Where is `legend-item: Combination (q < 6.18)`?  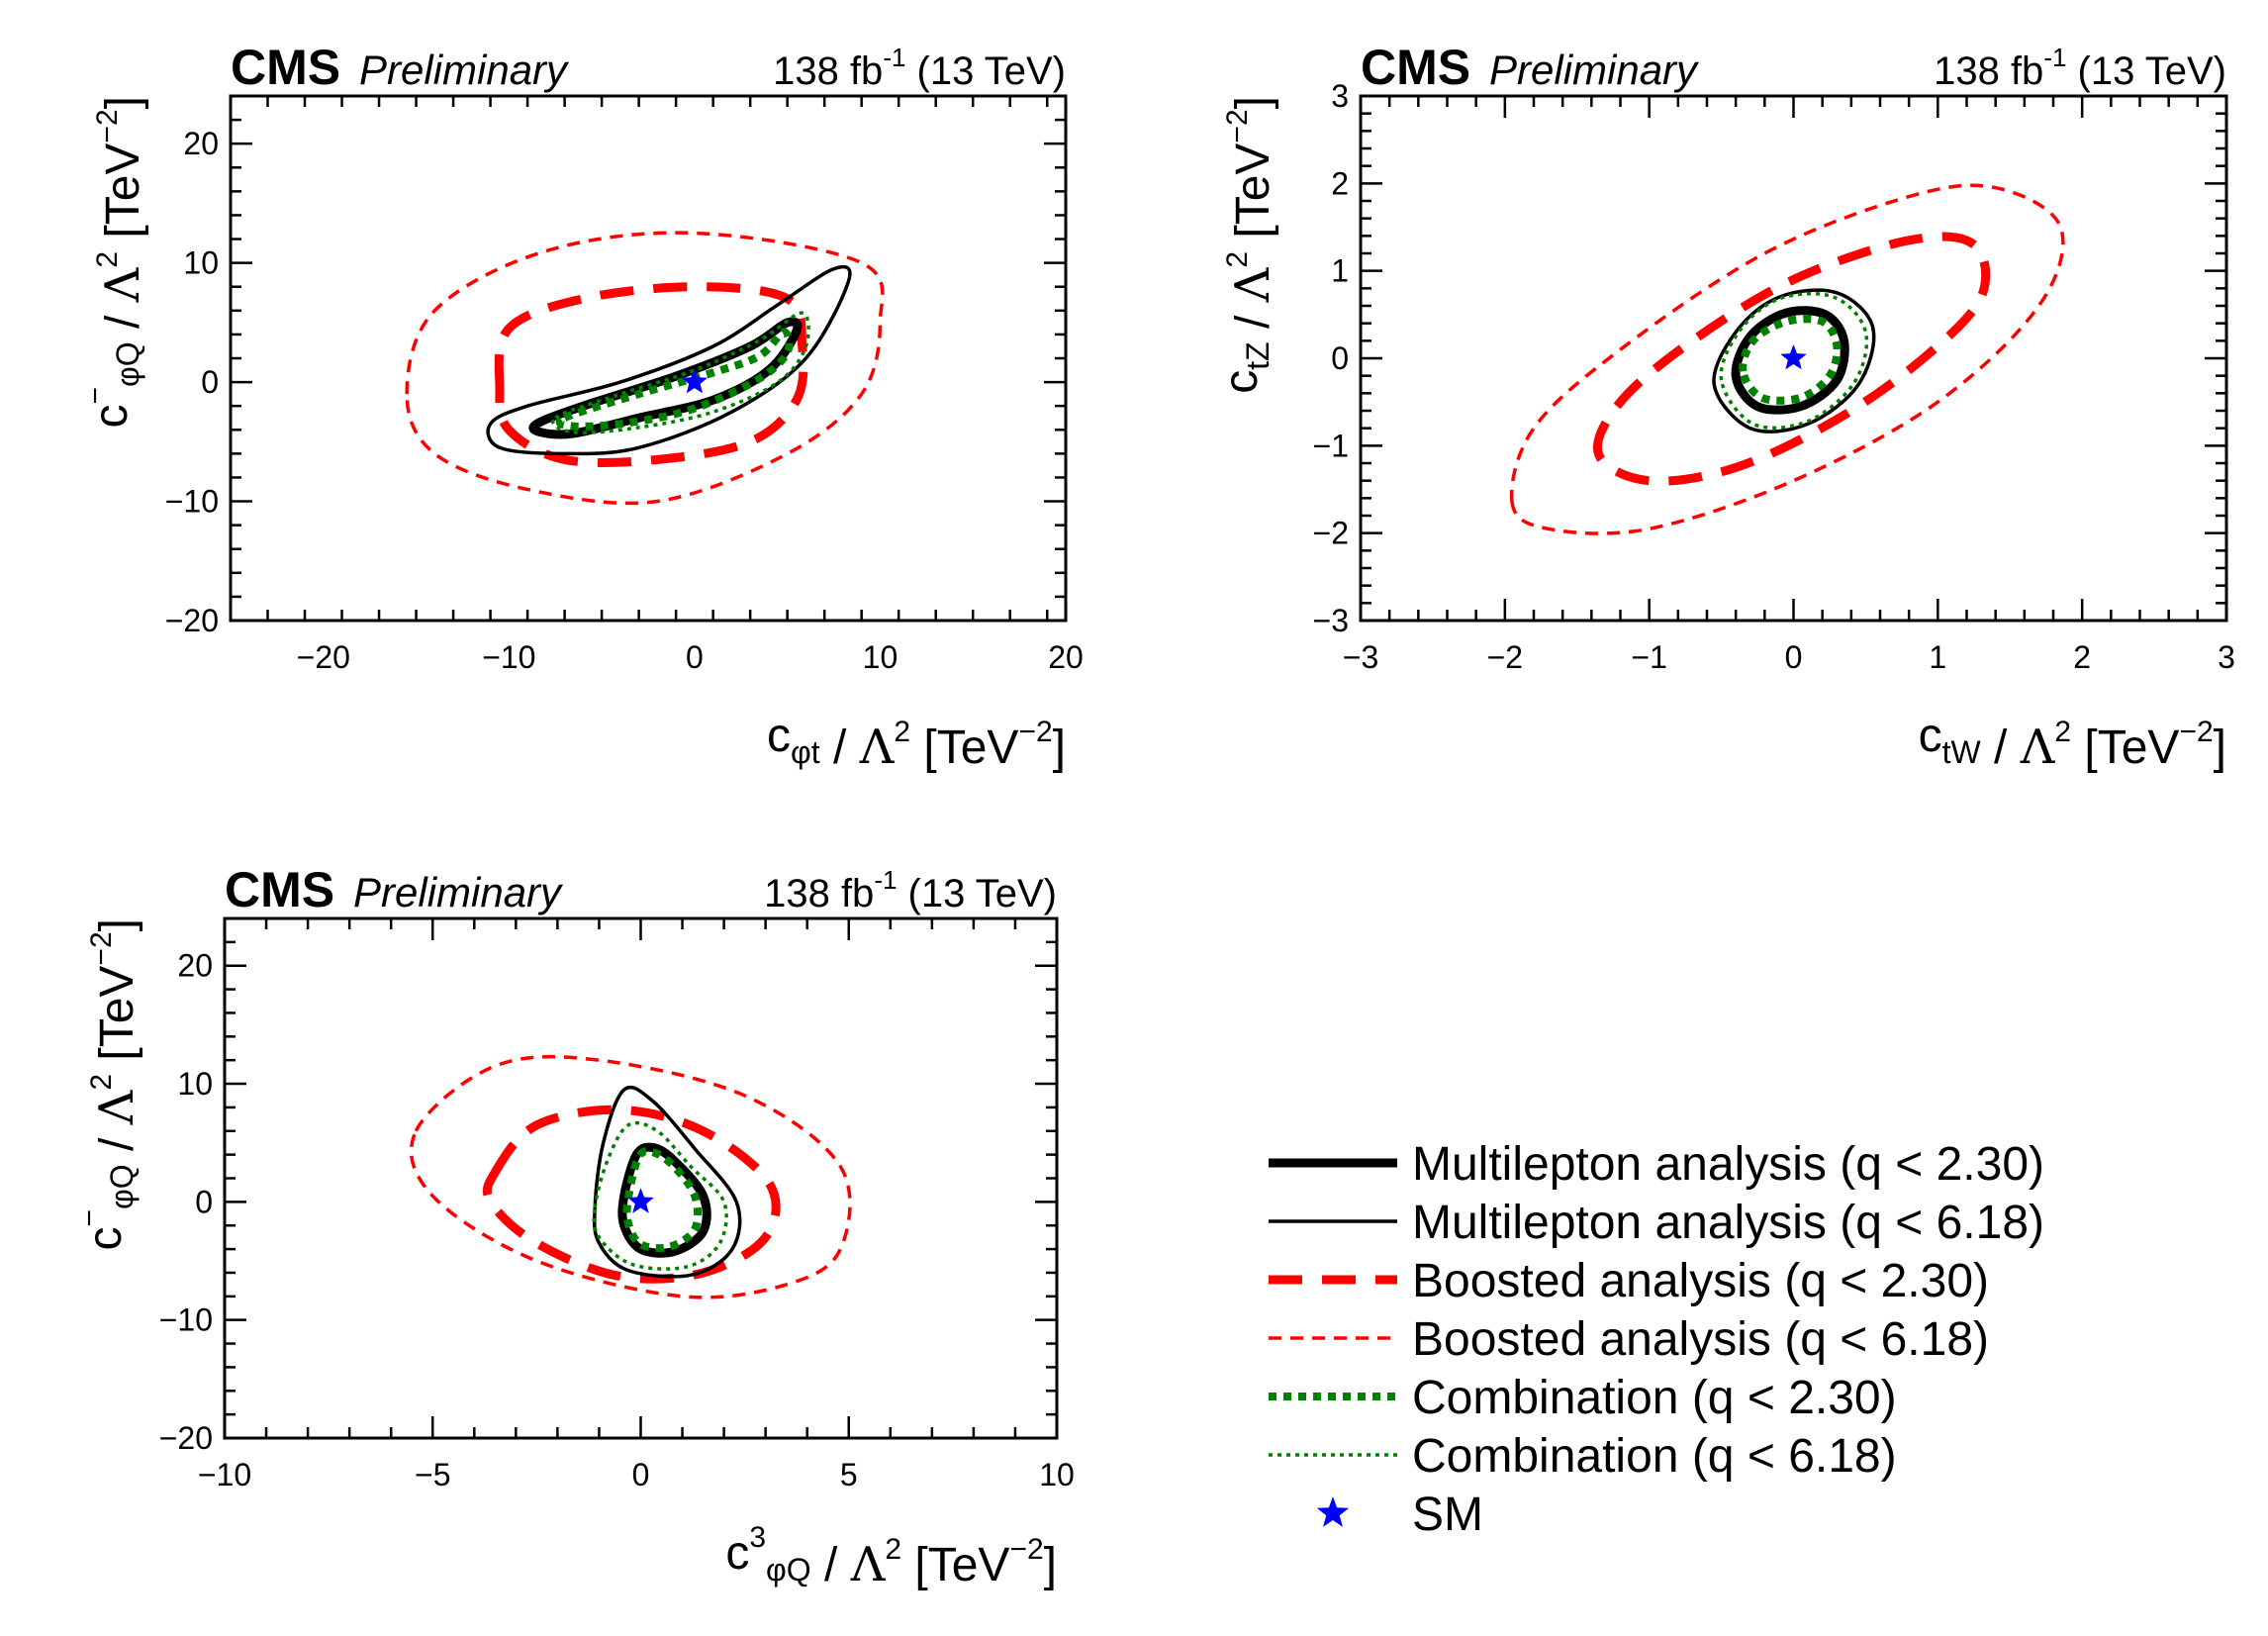
legend-item: Combination (q < 6.18) is located at coordinates (1583, 1456).